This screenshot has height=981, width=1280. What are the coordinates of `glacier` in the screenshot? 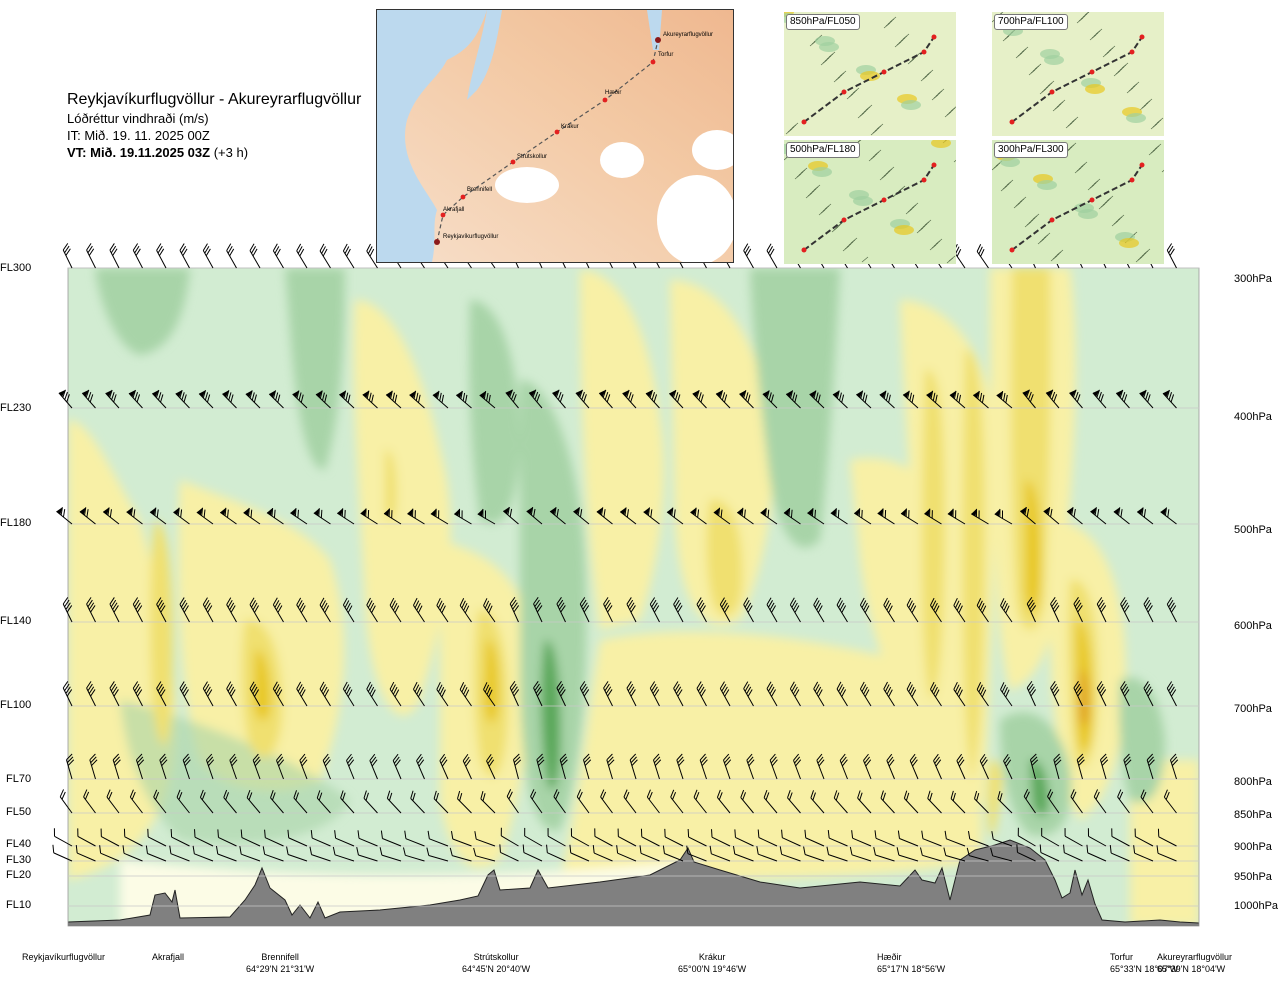 It's located at (527, 185).